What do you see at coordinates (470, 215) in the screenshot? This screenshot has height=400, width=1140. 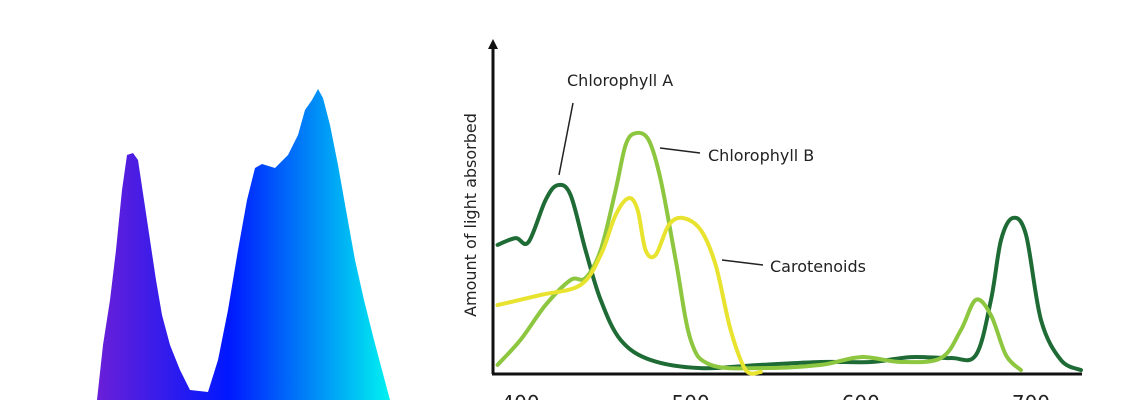 I see `y-axis-label: Amount of light absorbed` at bounding box center [470, 215].